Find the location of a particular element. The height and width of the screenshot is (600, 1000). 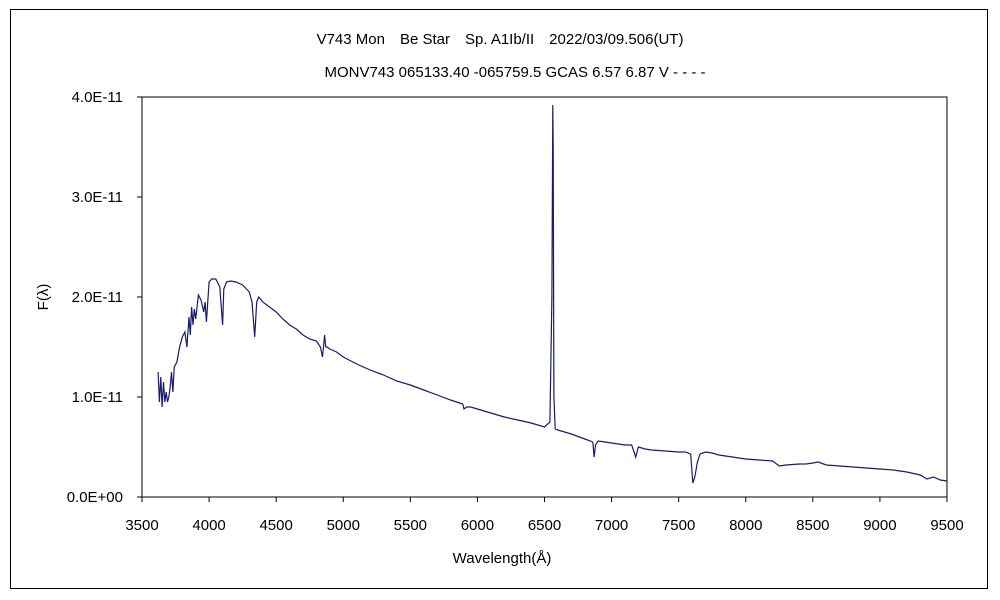

x-tick-label: 6500 is located at coordinates (544, 525).